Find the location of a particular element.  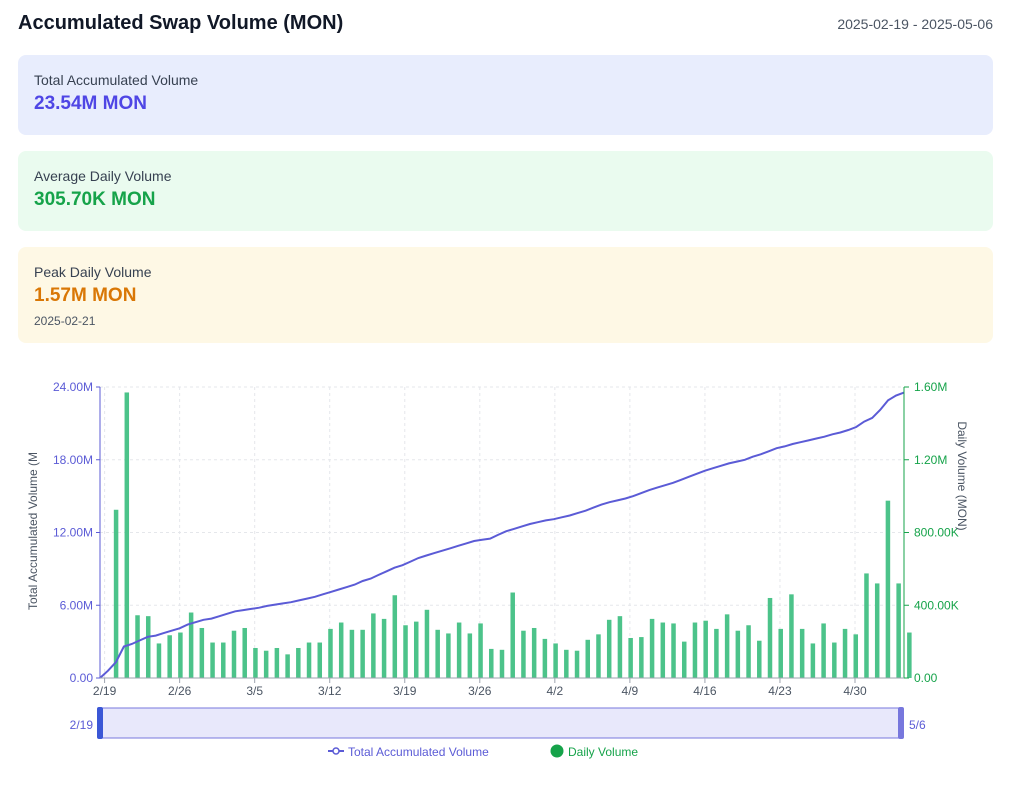

x-tick-label: 4/30 is located at coordinates (855, 691).